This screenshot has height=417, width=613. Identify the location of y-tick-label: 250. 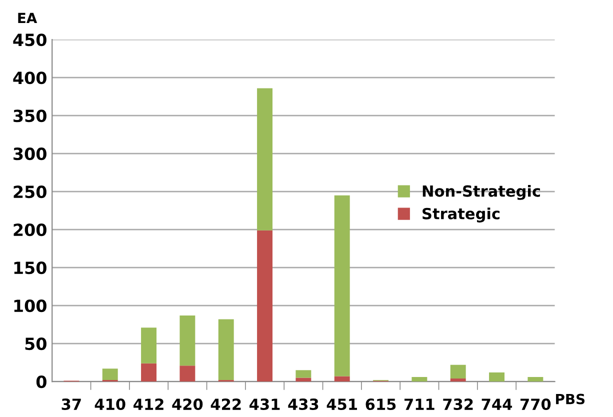
(30, 192).